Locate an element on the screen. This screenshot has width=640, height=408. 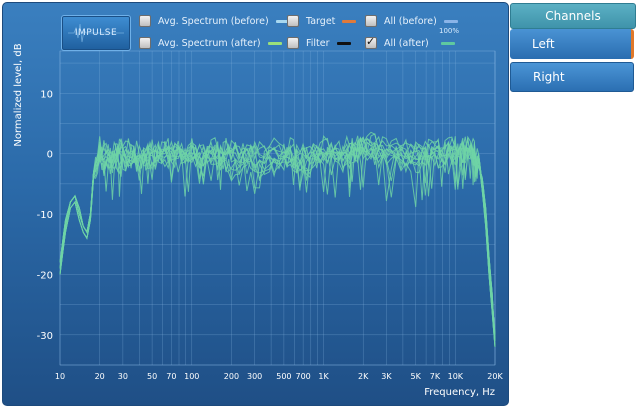
x-axis-label: Frequency, Hz is located at coordinates (459, 392).